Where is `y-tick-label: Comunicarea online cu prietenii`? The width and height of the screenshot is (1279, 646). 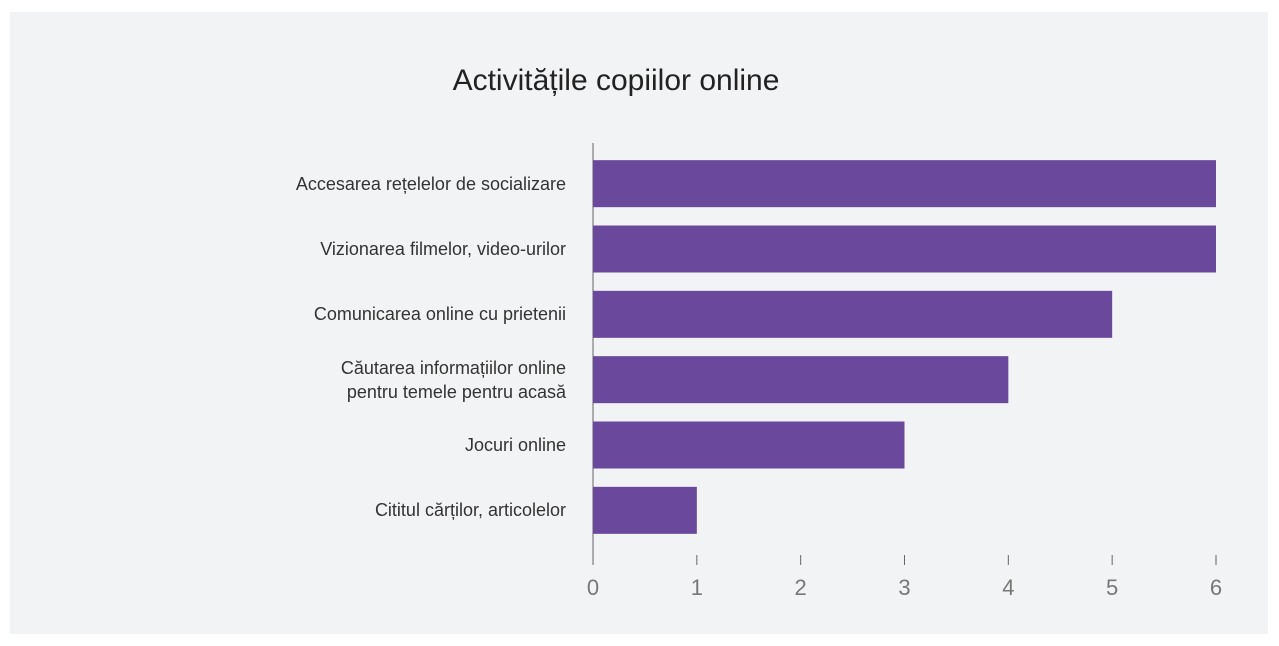 y-tick-label: Comunicarea online cu prietenii is located at coordinates (439, 314).